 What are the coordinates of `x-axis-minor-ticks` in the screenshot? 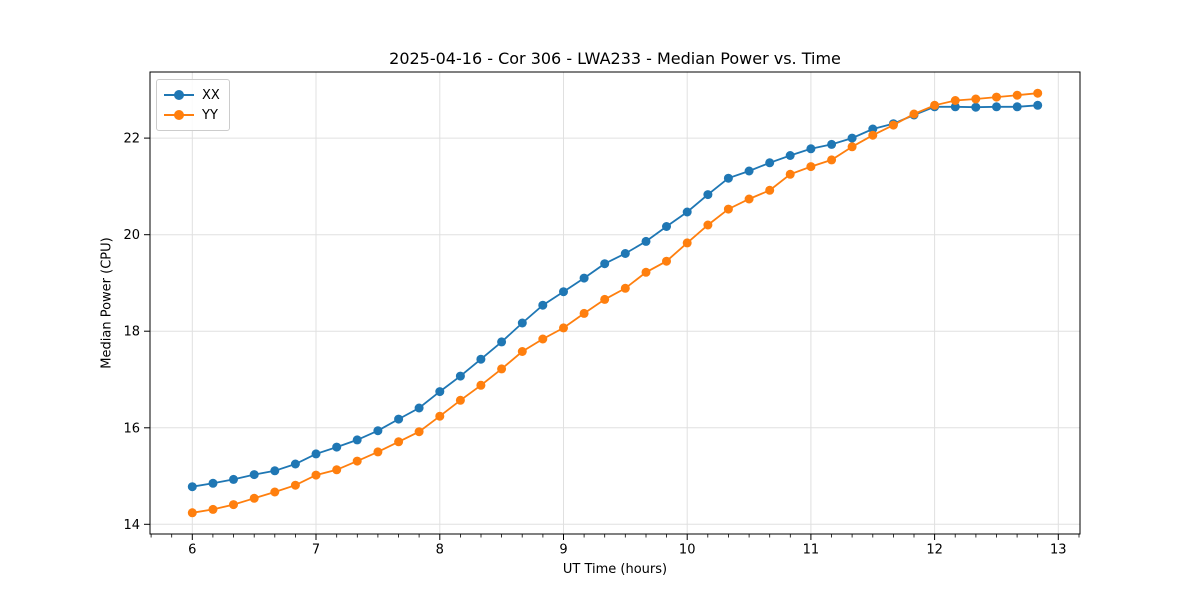 It's located at (615, 536).